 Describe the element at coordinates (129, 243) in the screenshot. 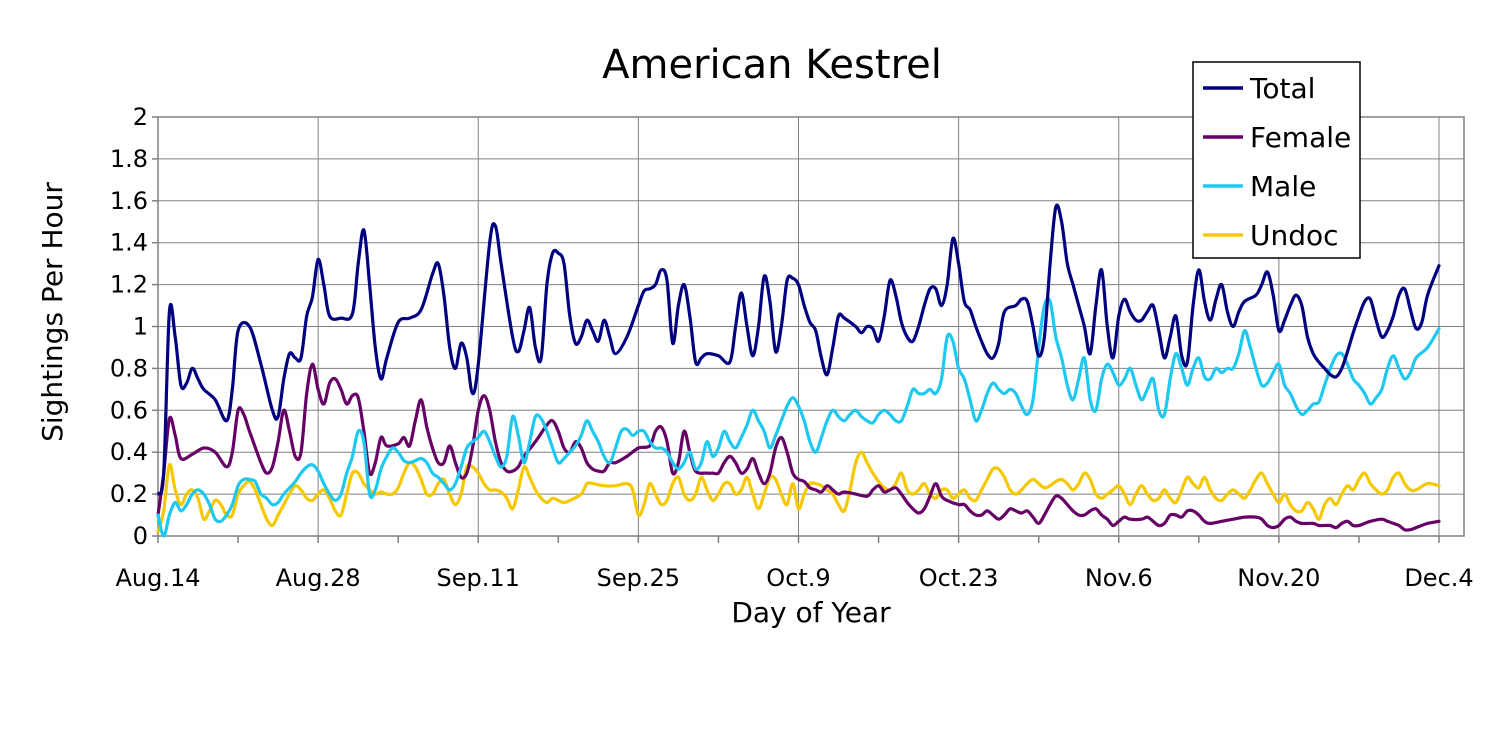

I see `y-tick-label: 1.4` at that location.